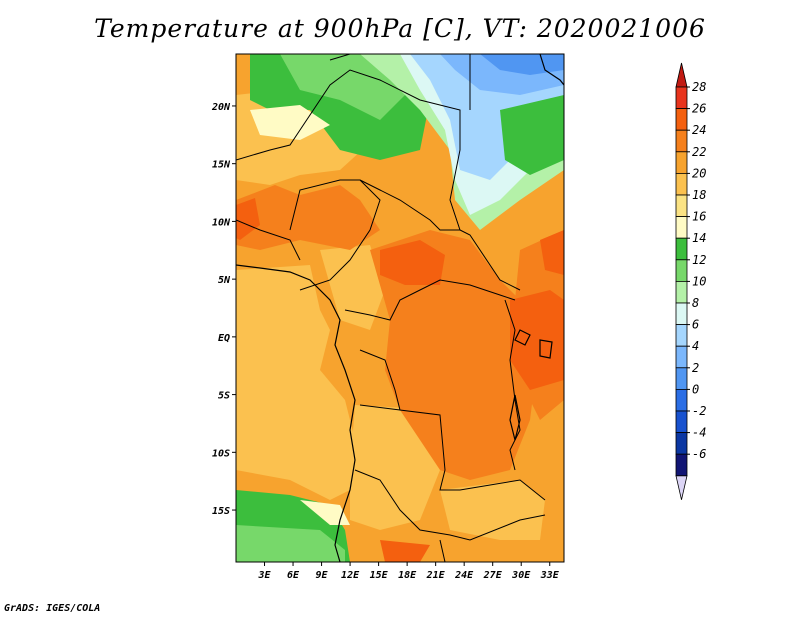 The height and width of the screenshot is (618, 800). Describe the element at coordinates (699, 433) in the screenshot. I see `colorbar-label: -4` at that location.